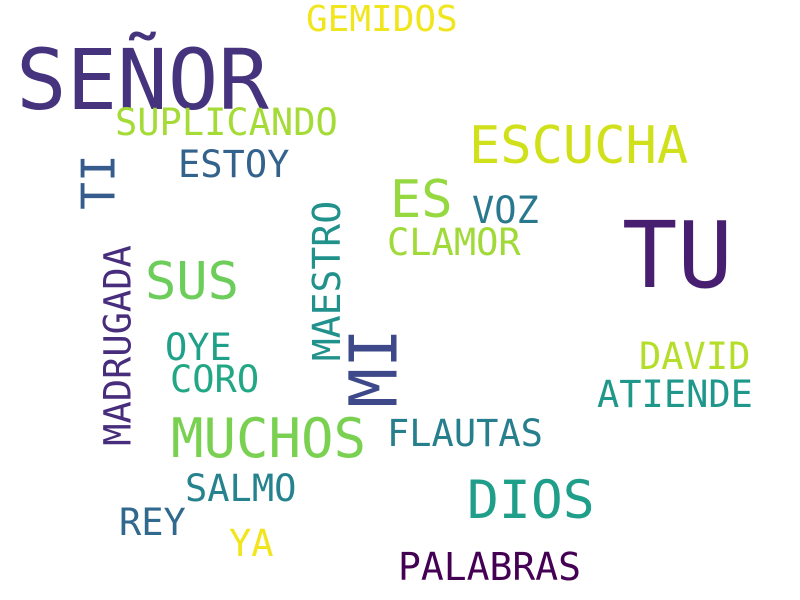 The height and width of the screenshot is (600, 800). I want to click on word-estoy: ESTOY, so click(234, 164).